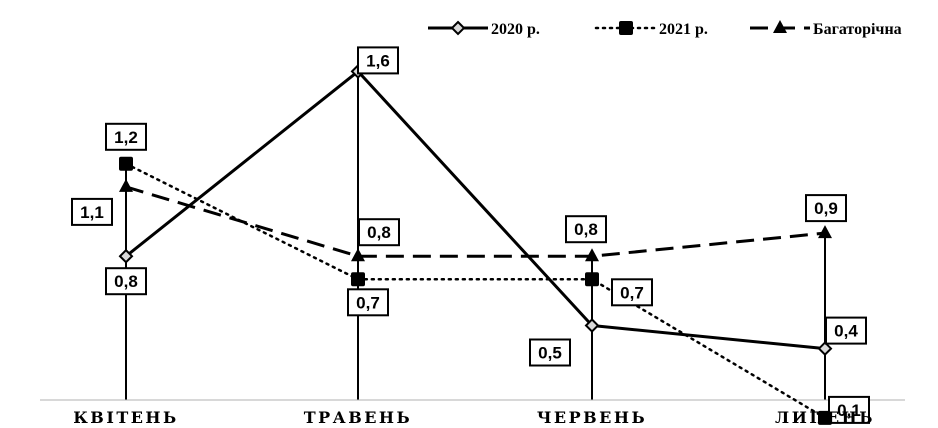  I want to click on category-label-липень: ЛИПЕНЬ, so click(825, 417).